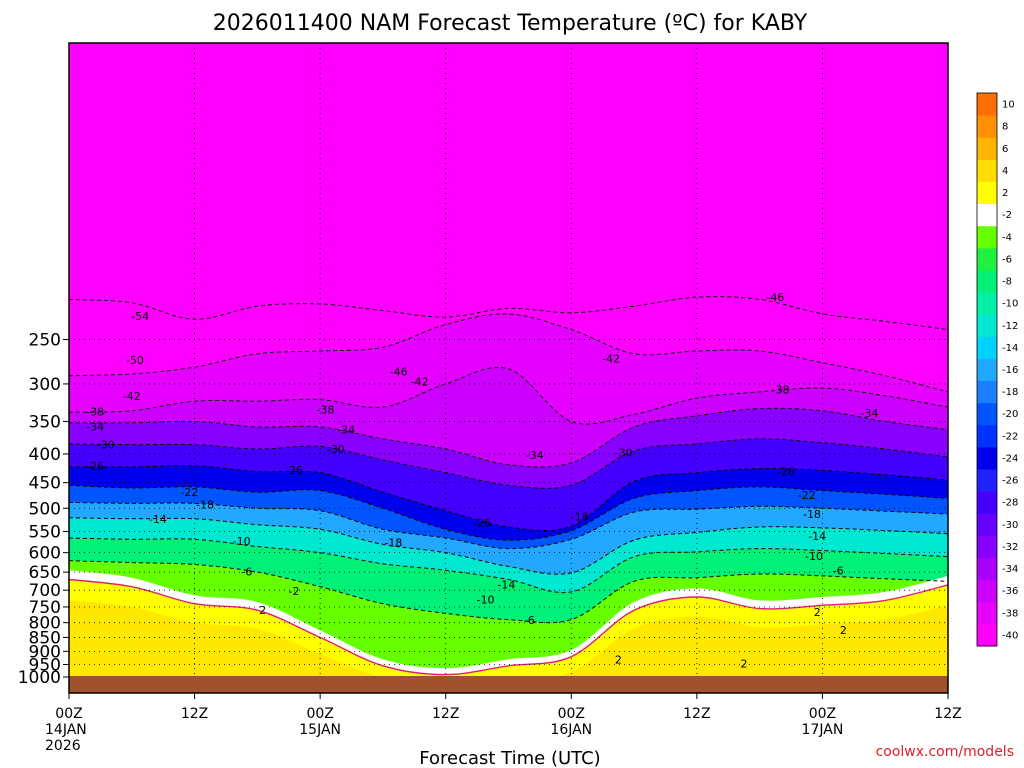 This screenshot has height=768, width=1024. I want to click on colorbar-tick-label: -22, so click(1010, 436).